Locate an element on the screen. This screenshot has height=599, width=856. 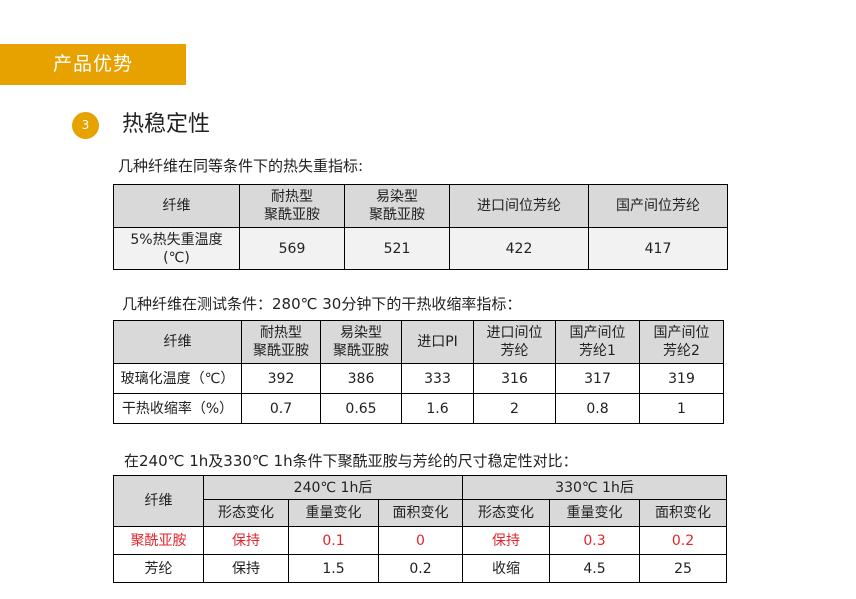
table-cell: 国产间位 芳纶2 is located at coordinates (681, 342).